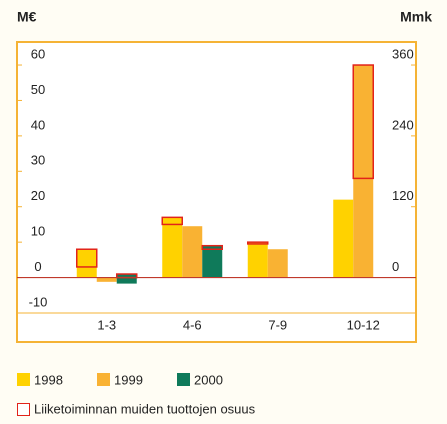 This screenshot has height=424, width=447. I want to click on x-tick-label: 1-3, so click(106, 324).